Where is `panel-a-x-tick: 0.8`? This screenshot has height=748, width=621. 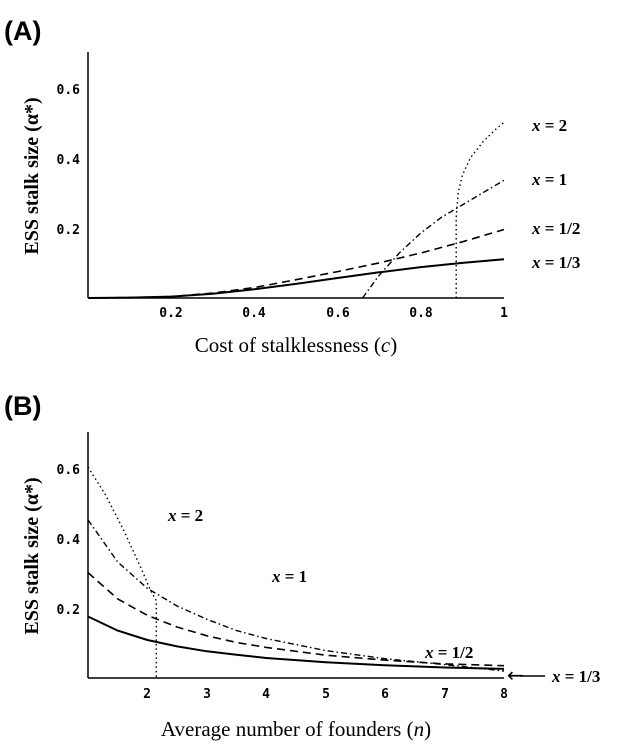
panel-a-x-tick: 0.8 is located at coordinates (421, 313).